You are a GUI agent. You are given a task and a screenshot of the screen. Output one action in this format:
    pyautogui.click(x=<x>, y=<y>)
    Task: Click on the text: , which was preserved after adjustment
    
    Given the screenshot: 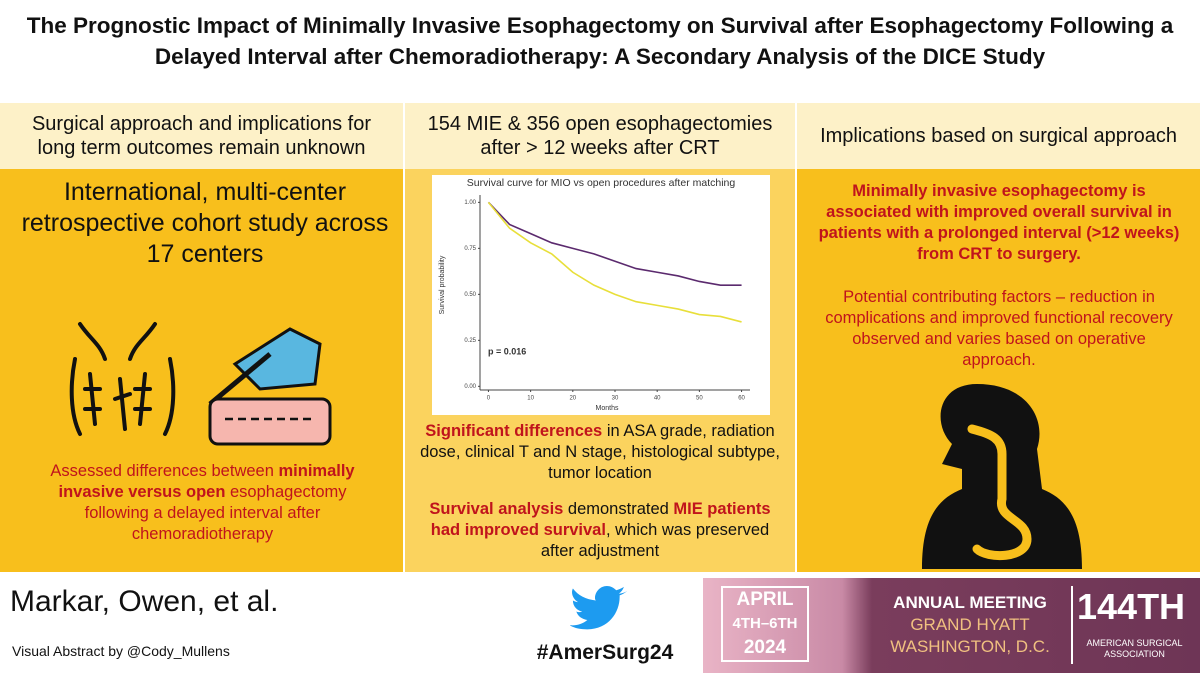 What is the action you would take?
    pyautogui.click(x=655, y=540)
    